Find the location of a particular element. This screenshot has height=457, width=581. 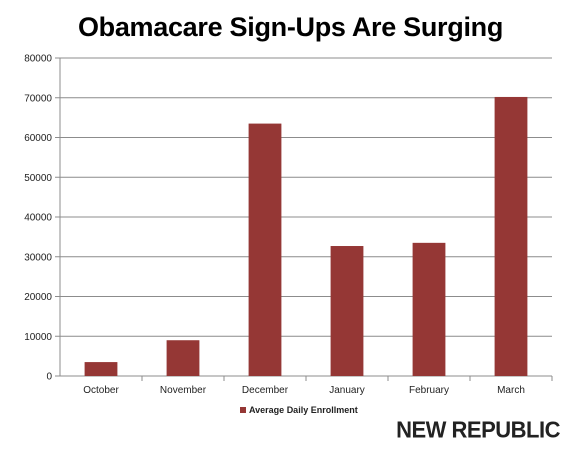

x-tick-label: February is located at coordinates (429, 390).